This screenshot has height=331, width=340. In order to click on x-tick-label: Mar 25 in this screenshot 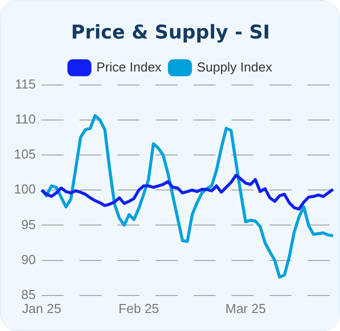, I will do `click(245, 308)`.